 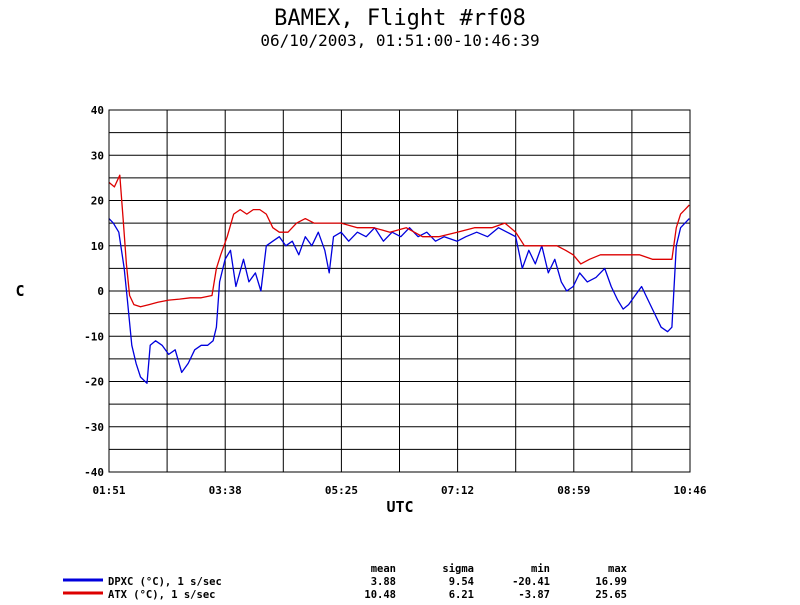 What do you see at coordinates (165, 582) in the screenshot?
I see `legend-label-dpxc: DPXC (°C), 1 s/sec` at bounding box center [165, 582].